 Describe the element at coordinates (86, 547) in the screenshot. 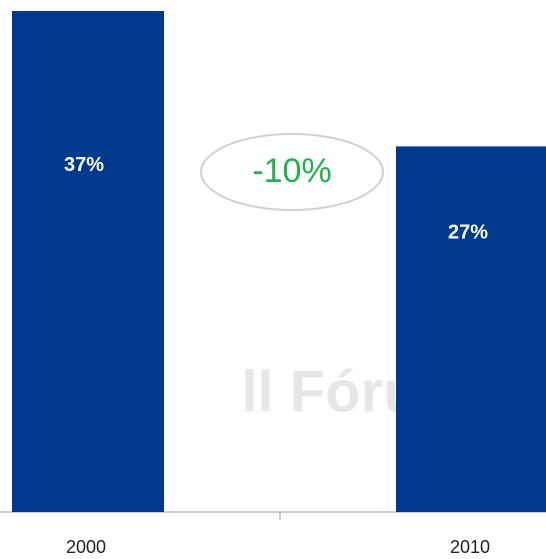

I see `x-tick-label: 2000` at that location.